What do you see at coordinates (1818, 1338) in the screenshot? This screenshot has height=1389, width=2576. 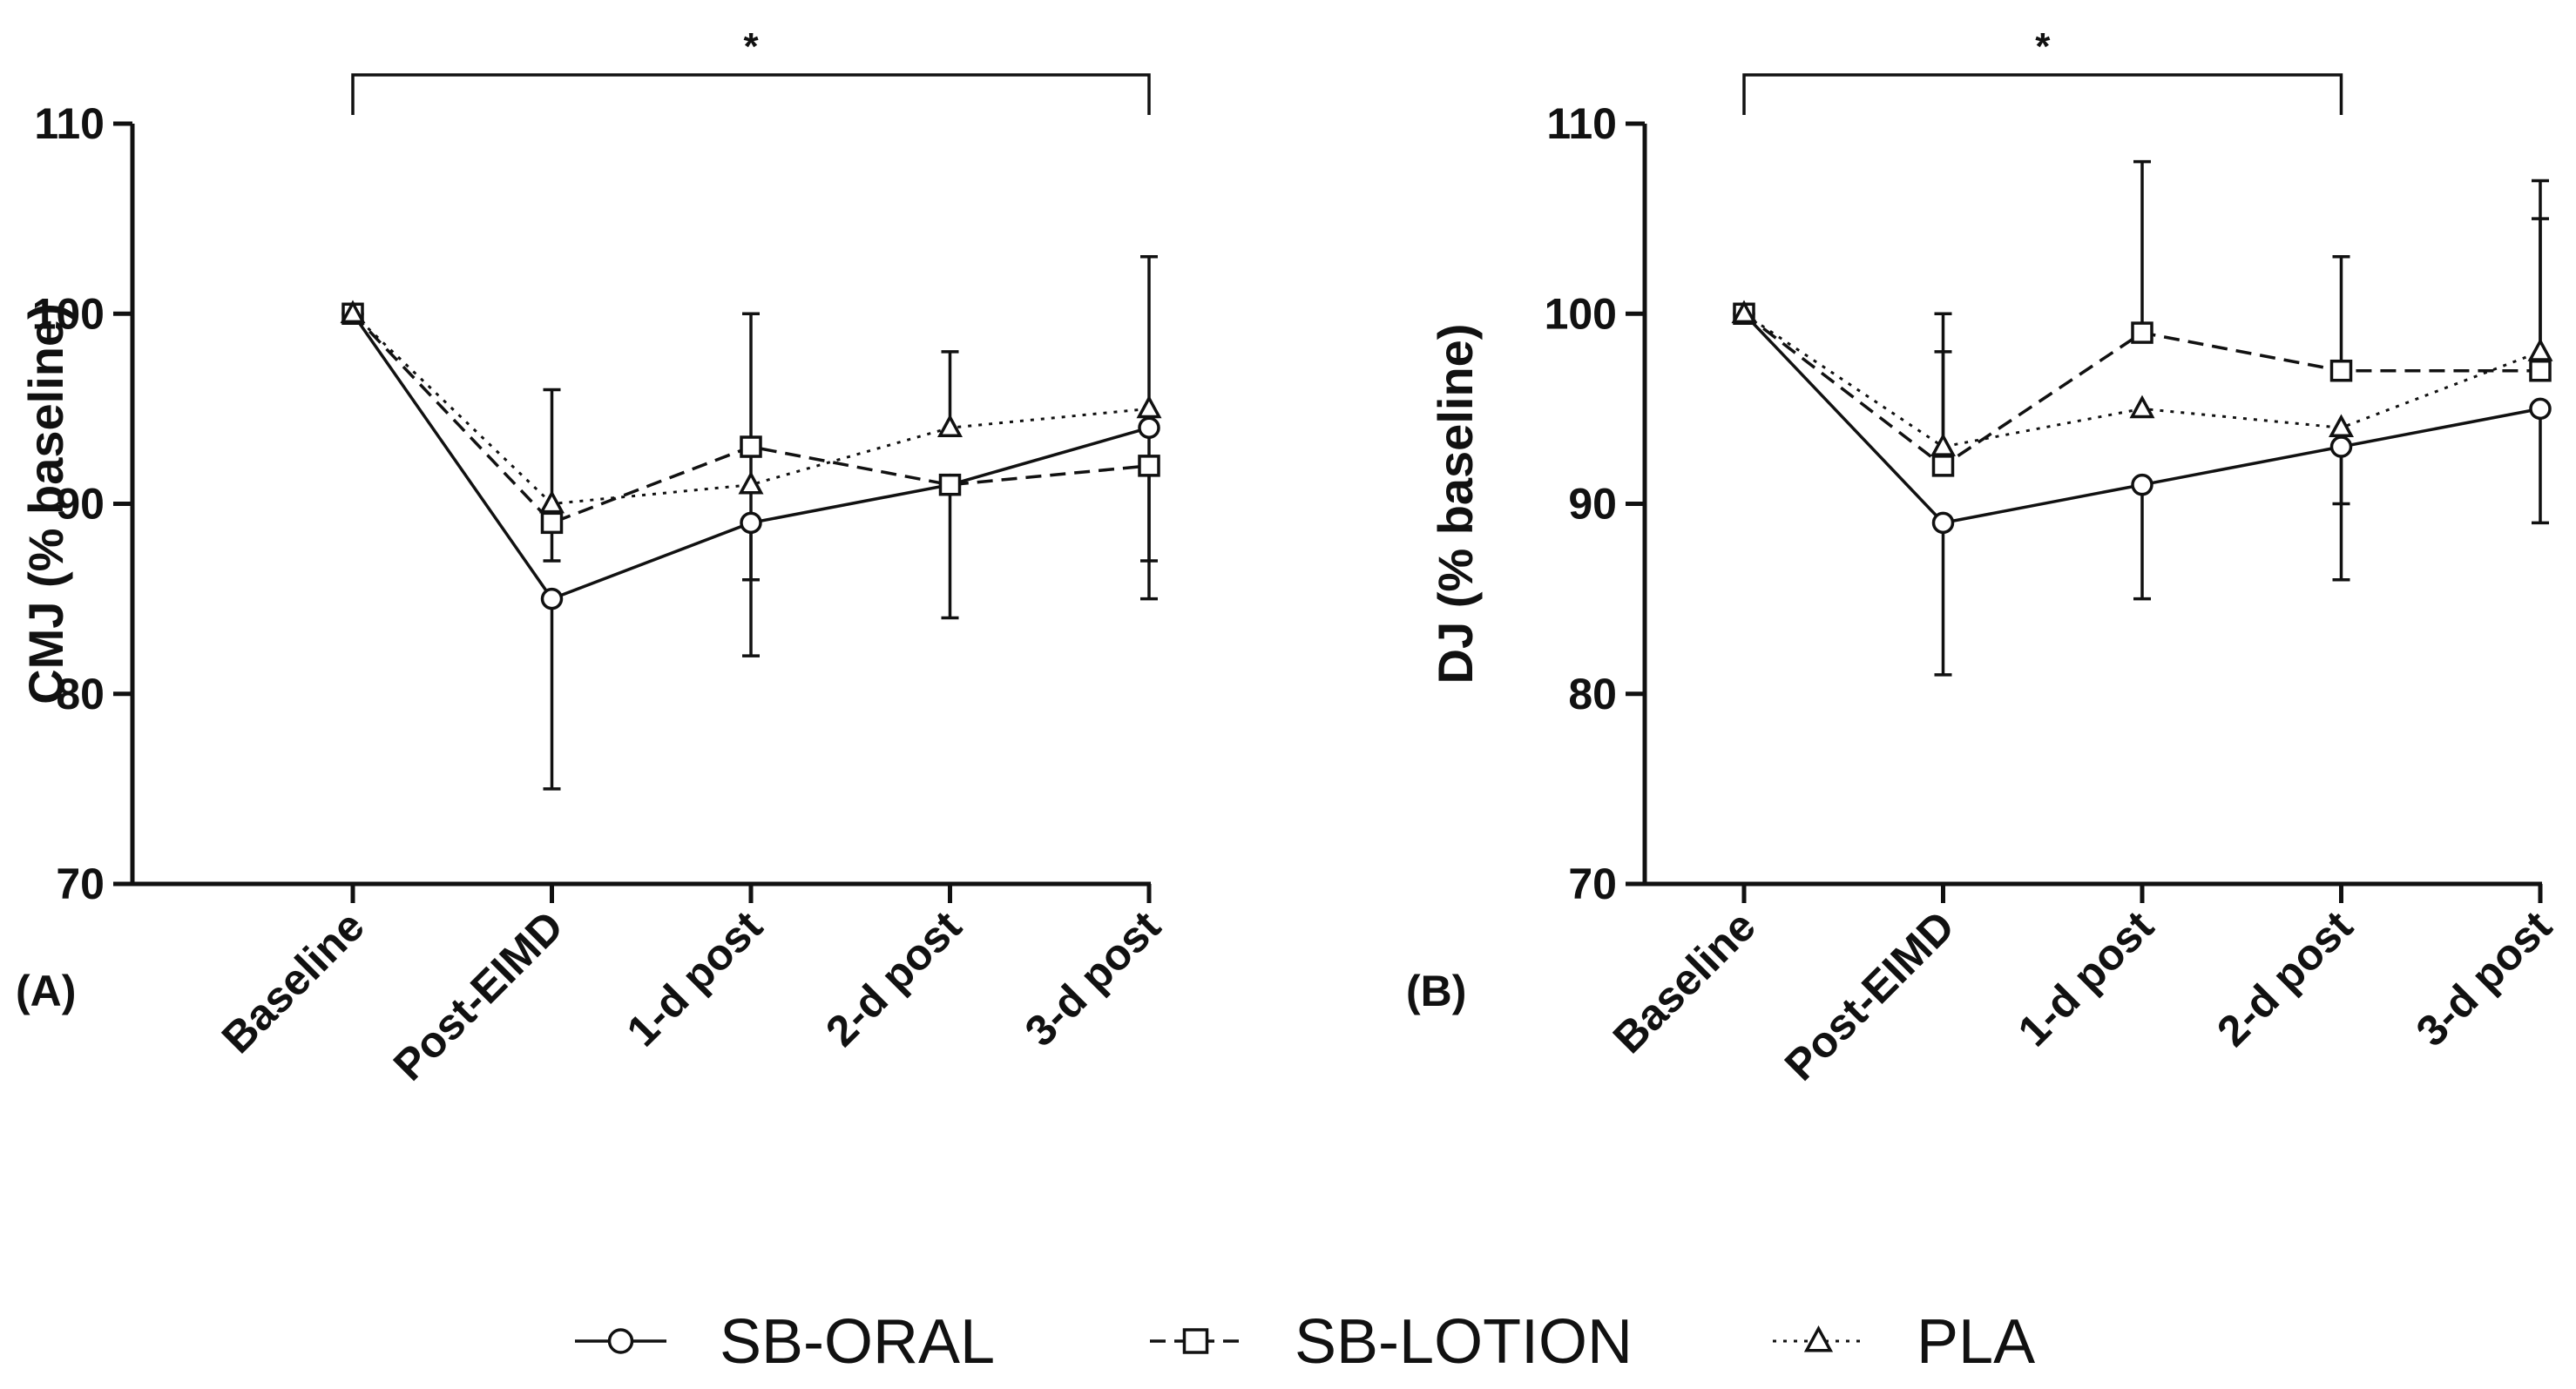 I see `legend-marker-triangle` at bounding box center [1818, 1338].